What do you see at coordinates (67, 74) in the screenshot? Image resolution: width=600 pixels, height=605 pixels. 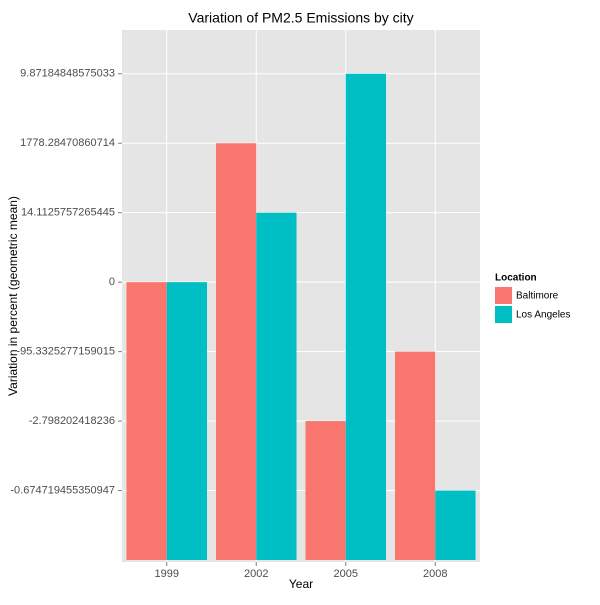 I see `y-tick-label: 9.87184848575033` at bounding box center [67, 74].